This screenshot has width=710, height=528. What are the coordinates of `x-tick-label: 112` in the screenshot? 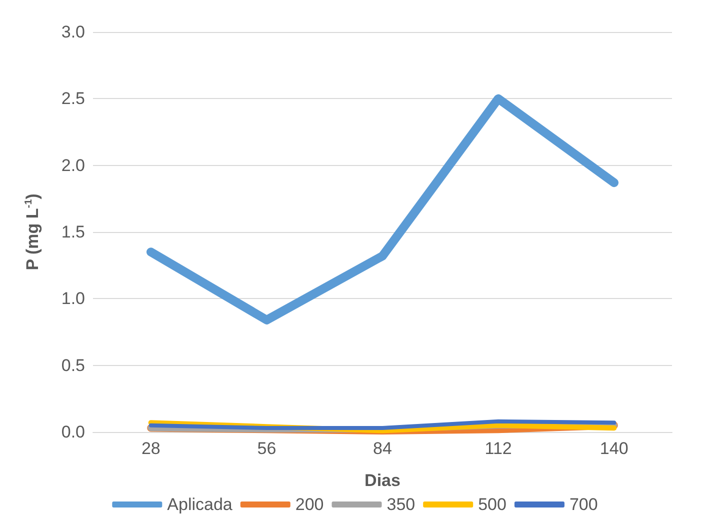 It's located at (498, 448).